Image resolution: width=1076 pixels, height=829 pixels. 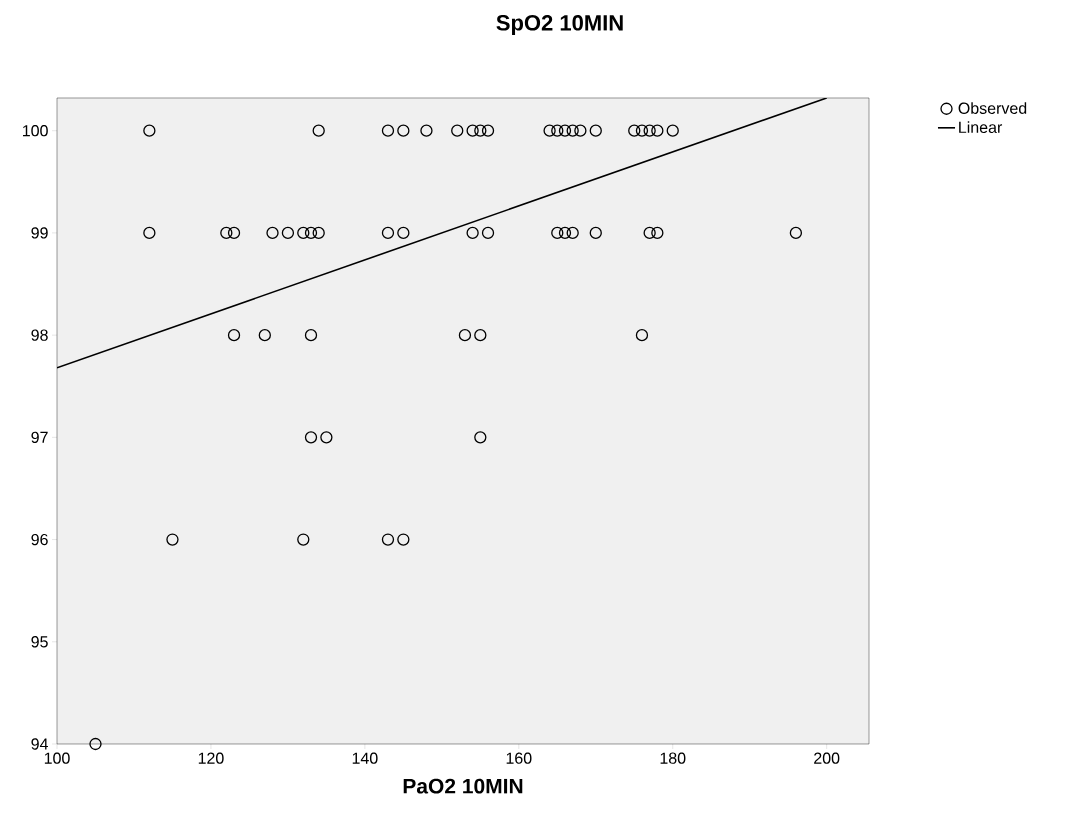 I want to click on x-tick-label: 100, so click(x=57, y=758).